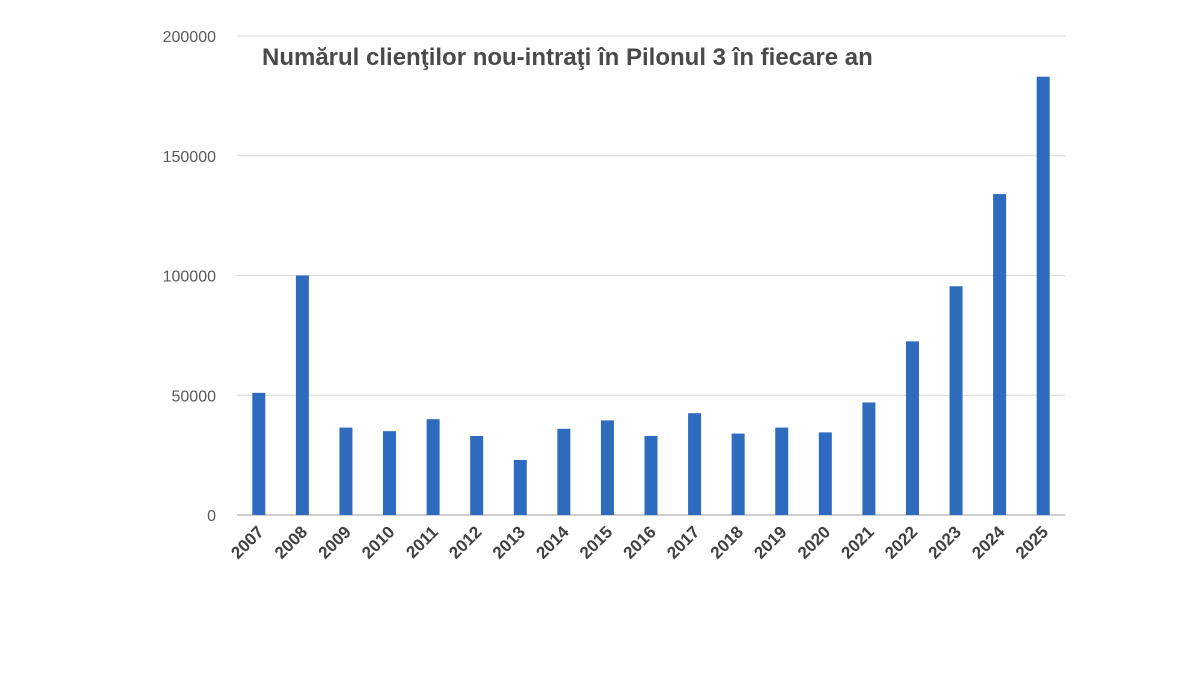 Image resolution: width=1200 pixels, height=680 pixels. What do you see at coordinates (509, 542) in the screenshot?
I see `x-tick-label: 2013` at bounding box center [509, 542].